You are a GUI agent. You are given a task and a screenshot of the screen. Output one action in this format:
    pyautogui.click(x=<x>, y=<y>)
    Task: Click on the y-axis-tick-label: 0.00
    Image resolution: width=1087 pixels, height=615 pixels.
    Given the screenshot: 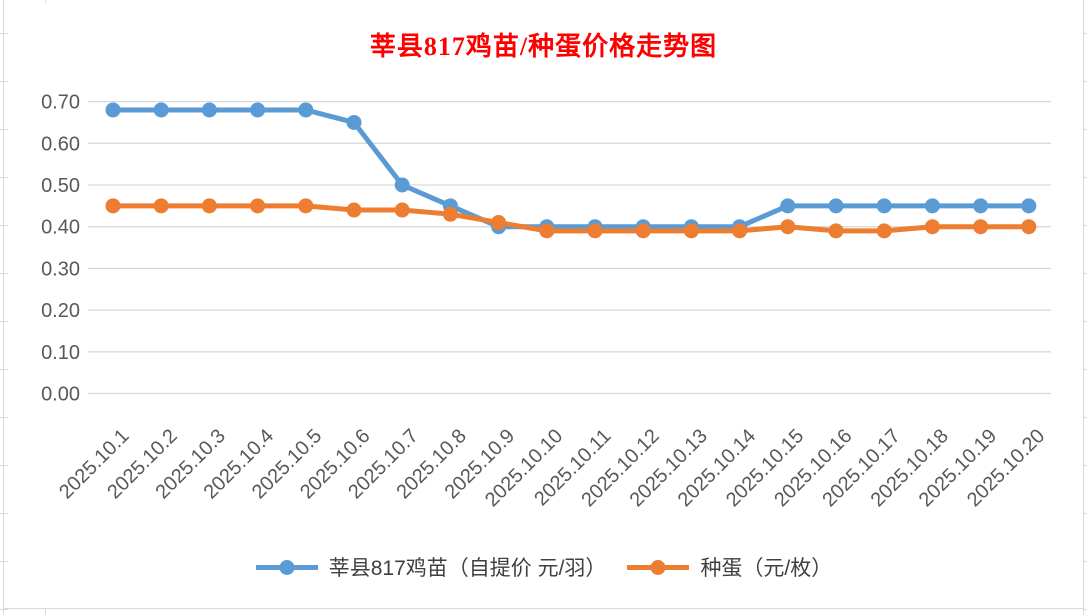 What is the action you would take?
    pyautogui.click(x=60, y=395)
    